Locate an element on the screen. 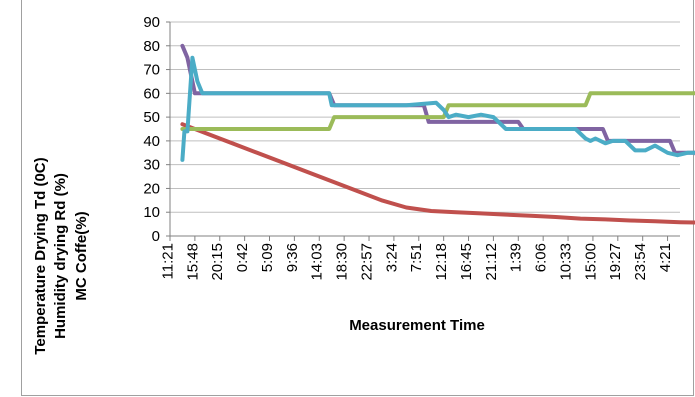 Image resolution: width=695 pixels, height=397 pixels. y-tick-label: 20 is located at coordinates (151, 188).